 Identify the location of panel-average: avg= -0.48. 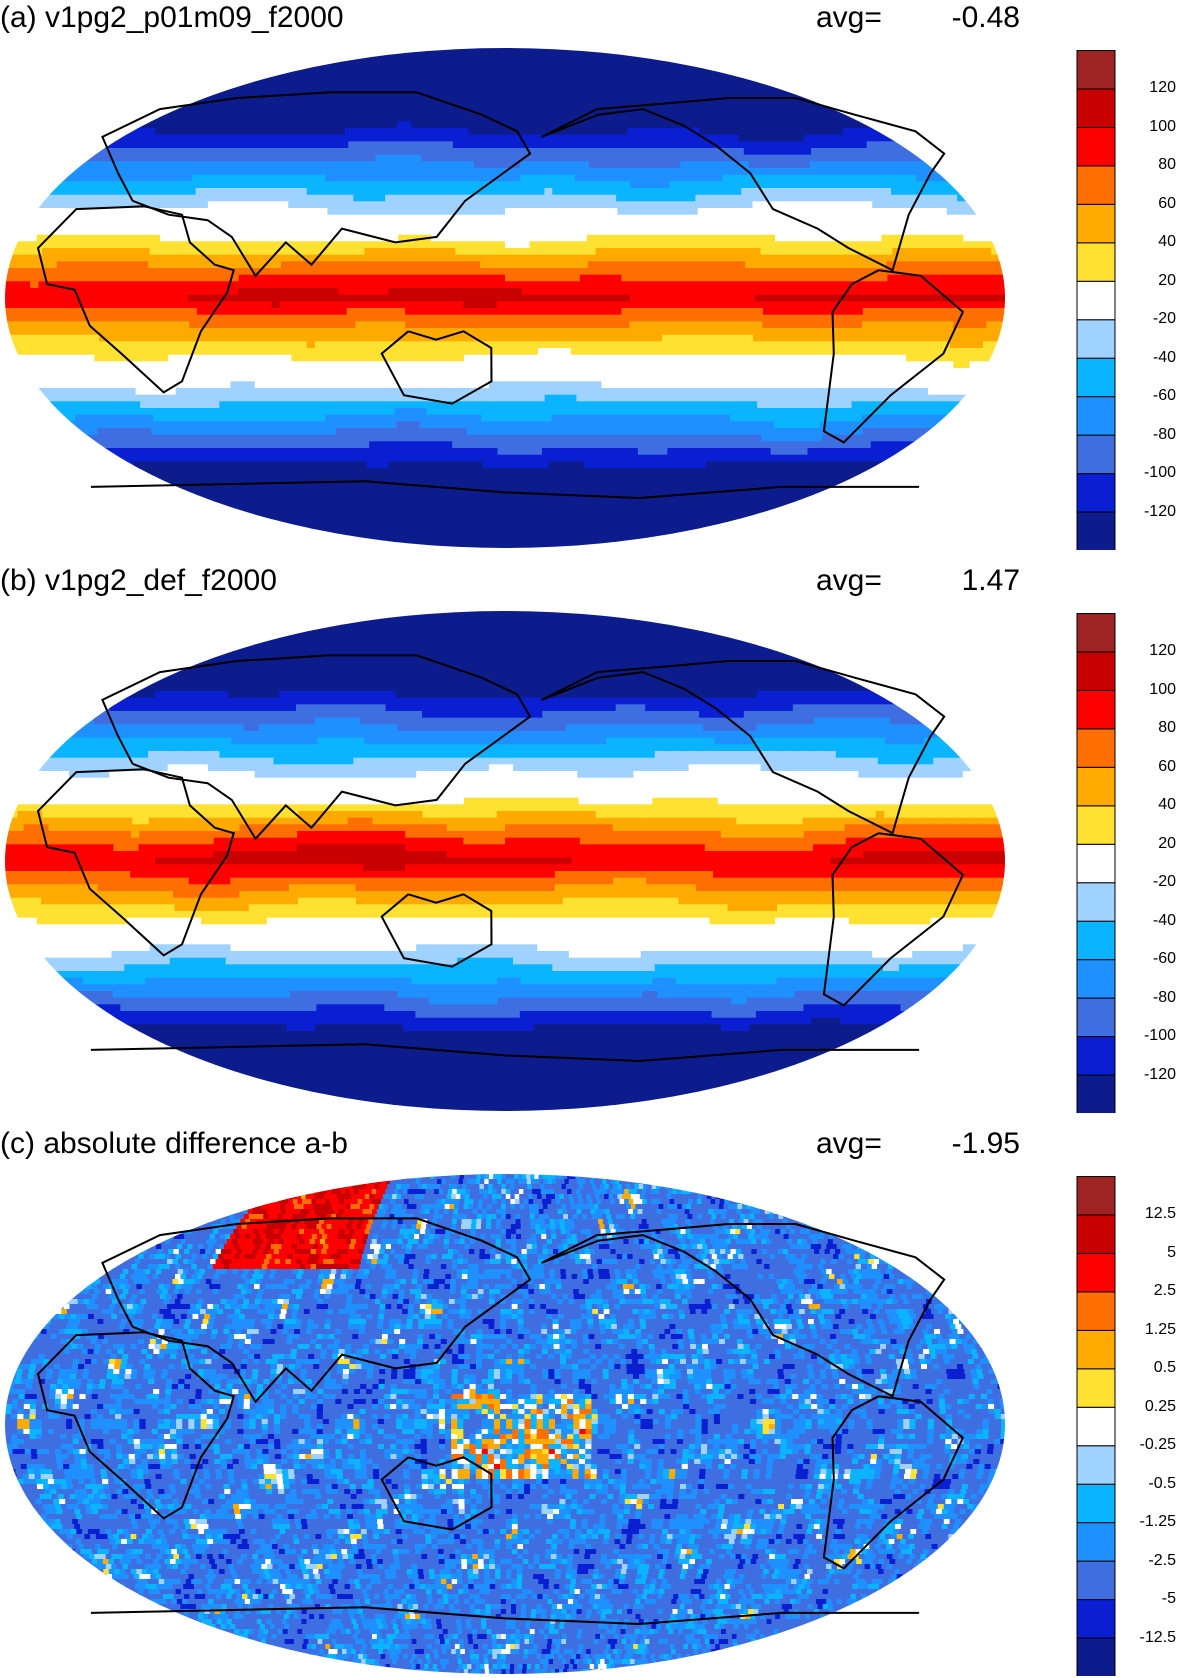
(849, 18).